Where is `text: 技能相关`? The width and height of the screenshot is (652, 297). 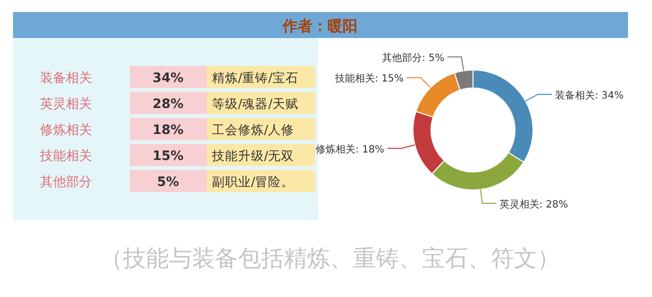 text: 技能相关 is located at coordinates (65, 156).